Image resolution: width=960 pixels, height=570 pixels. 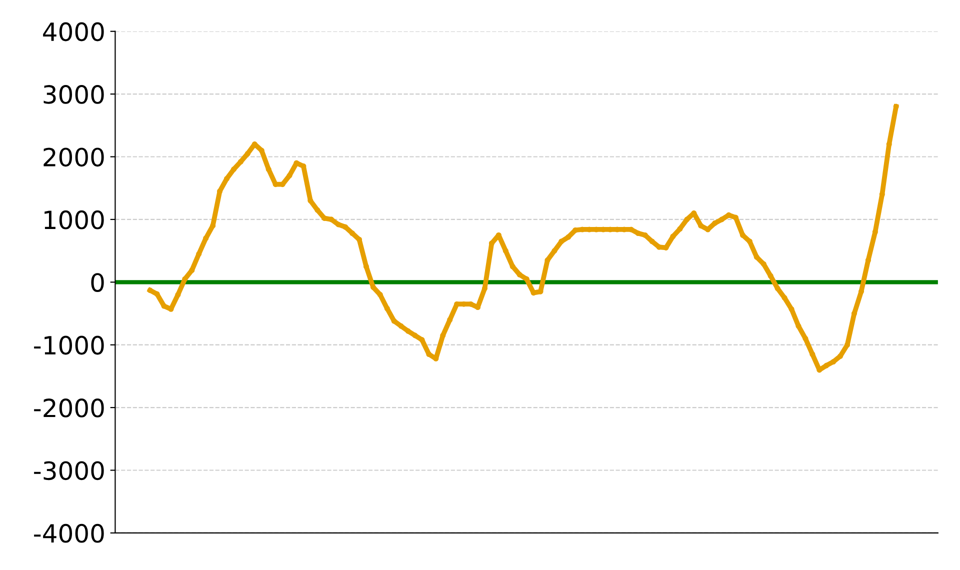 I want to click on y-tick-label: -4000, so click(x=69, y=533).